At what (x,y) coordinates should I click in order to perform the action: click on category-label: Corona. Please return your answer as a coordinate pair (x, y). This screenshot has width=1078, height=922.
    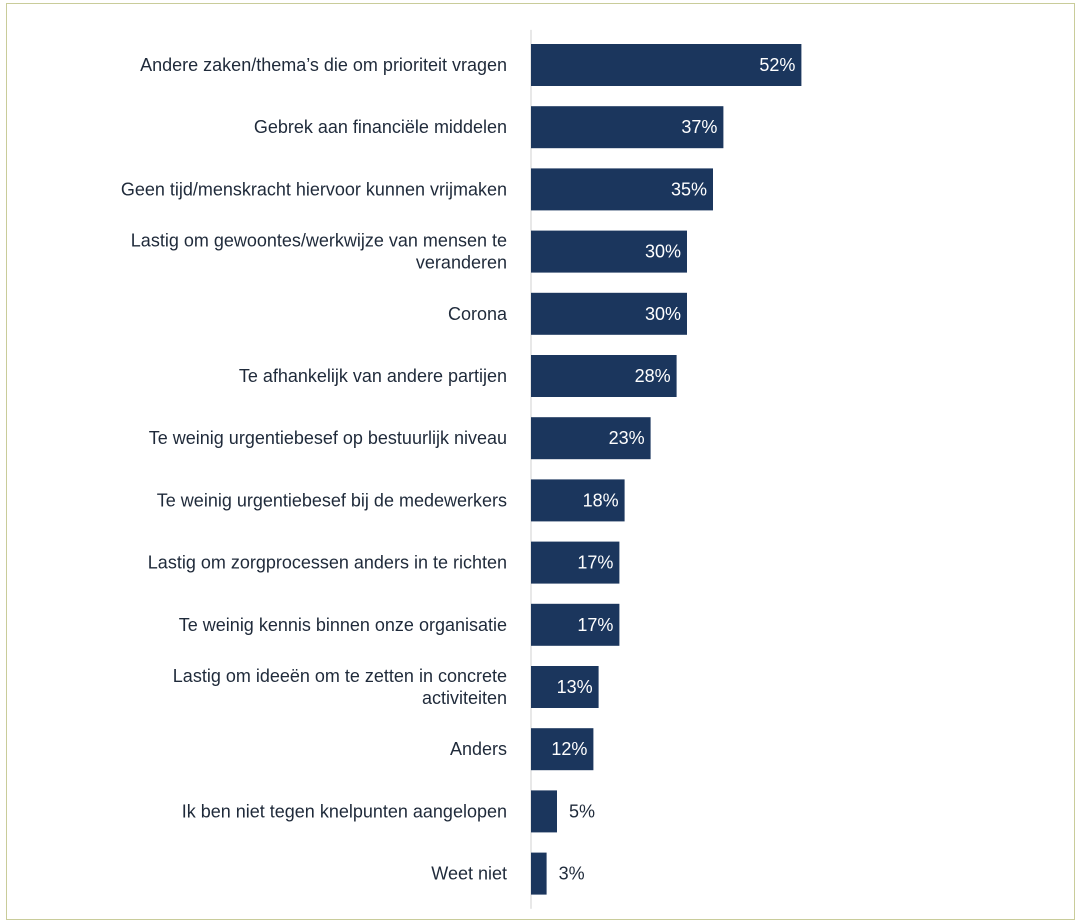
    Looking at the image, I should click on (478, 314).